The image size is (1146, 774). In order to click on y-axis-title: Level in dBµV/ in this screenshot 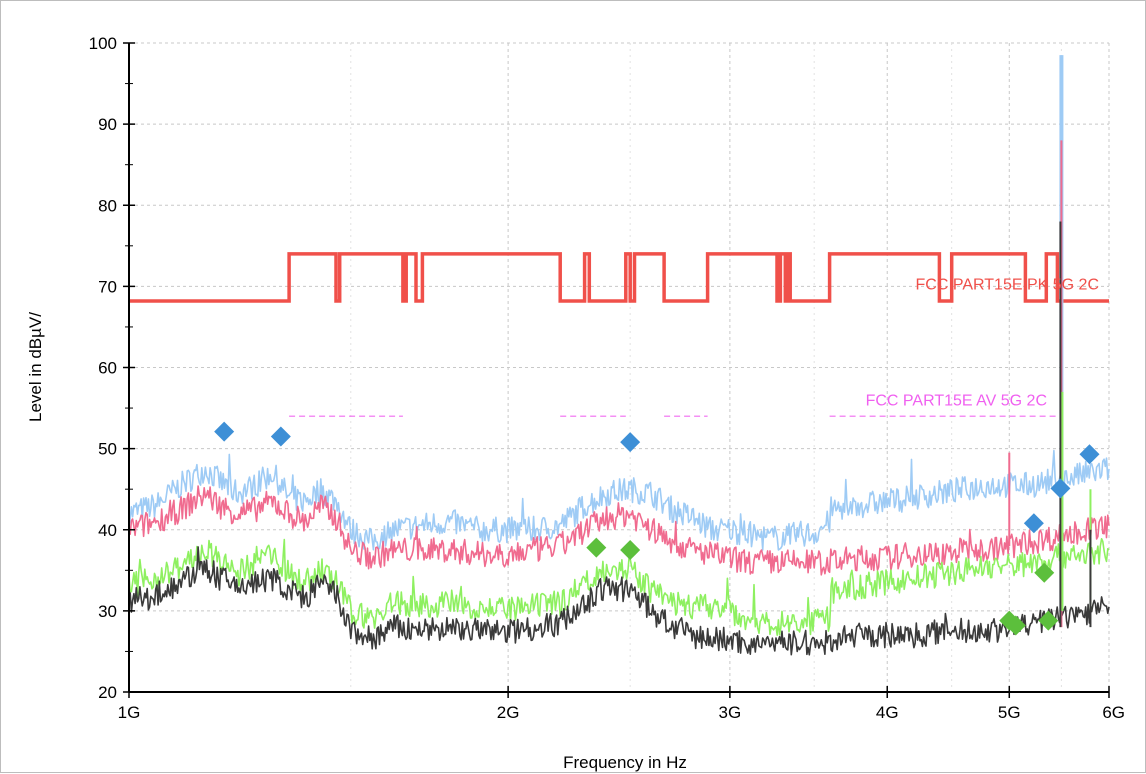, I will do `click(35, 367)`.